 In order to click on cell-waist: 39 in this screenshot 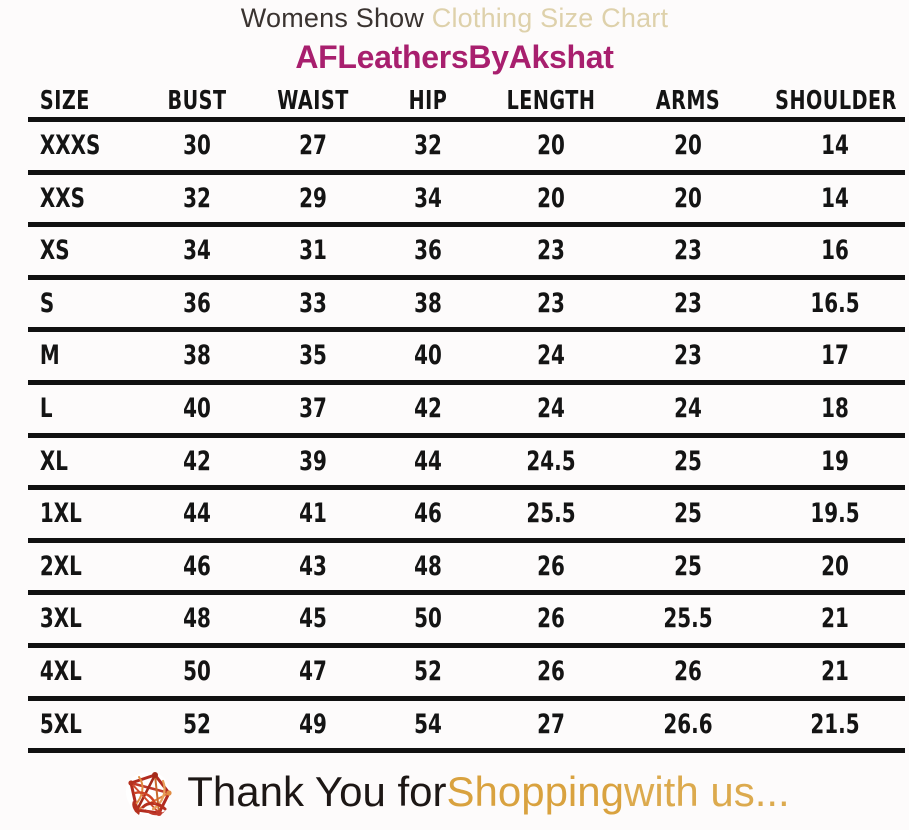, I will do `click(313, 461)`.